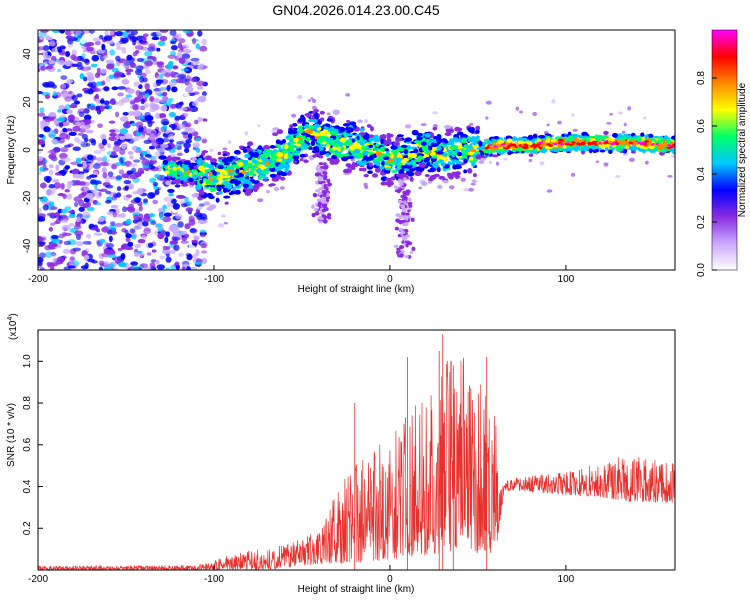  I want to click on spectrogram-y-tick-label: -40, so click(27, 245).